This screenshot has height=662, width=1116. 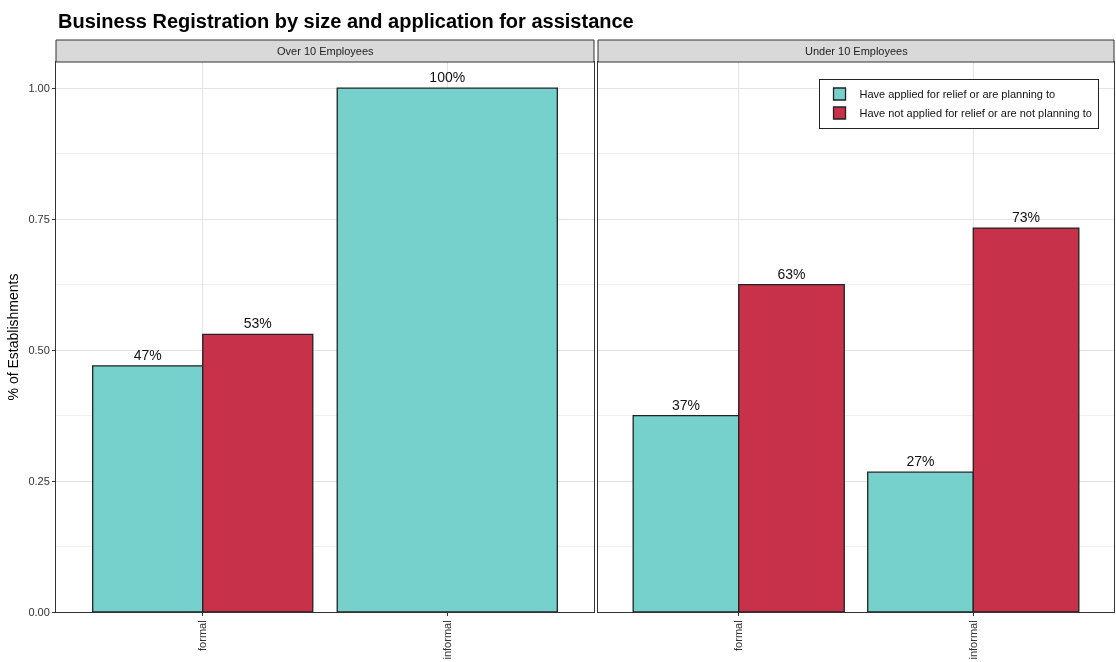 What do you see at coordinates (975, 113) in the screenshot?
I see `legend-label: Have not applied for relief or are not planning to` at bounding box center [975, 113].